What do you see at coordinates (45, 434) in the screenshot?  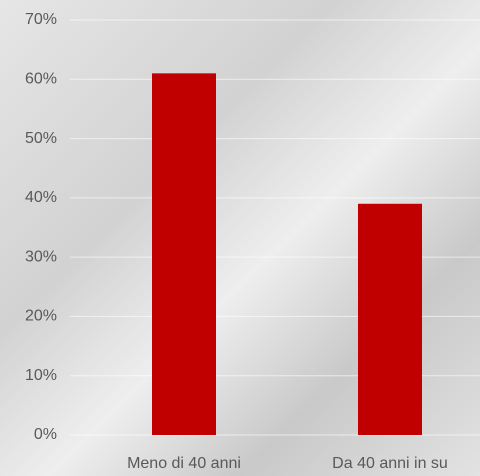 I see `y-tick-label: 0%` at bounding box center [45, 434].